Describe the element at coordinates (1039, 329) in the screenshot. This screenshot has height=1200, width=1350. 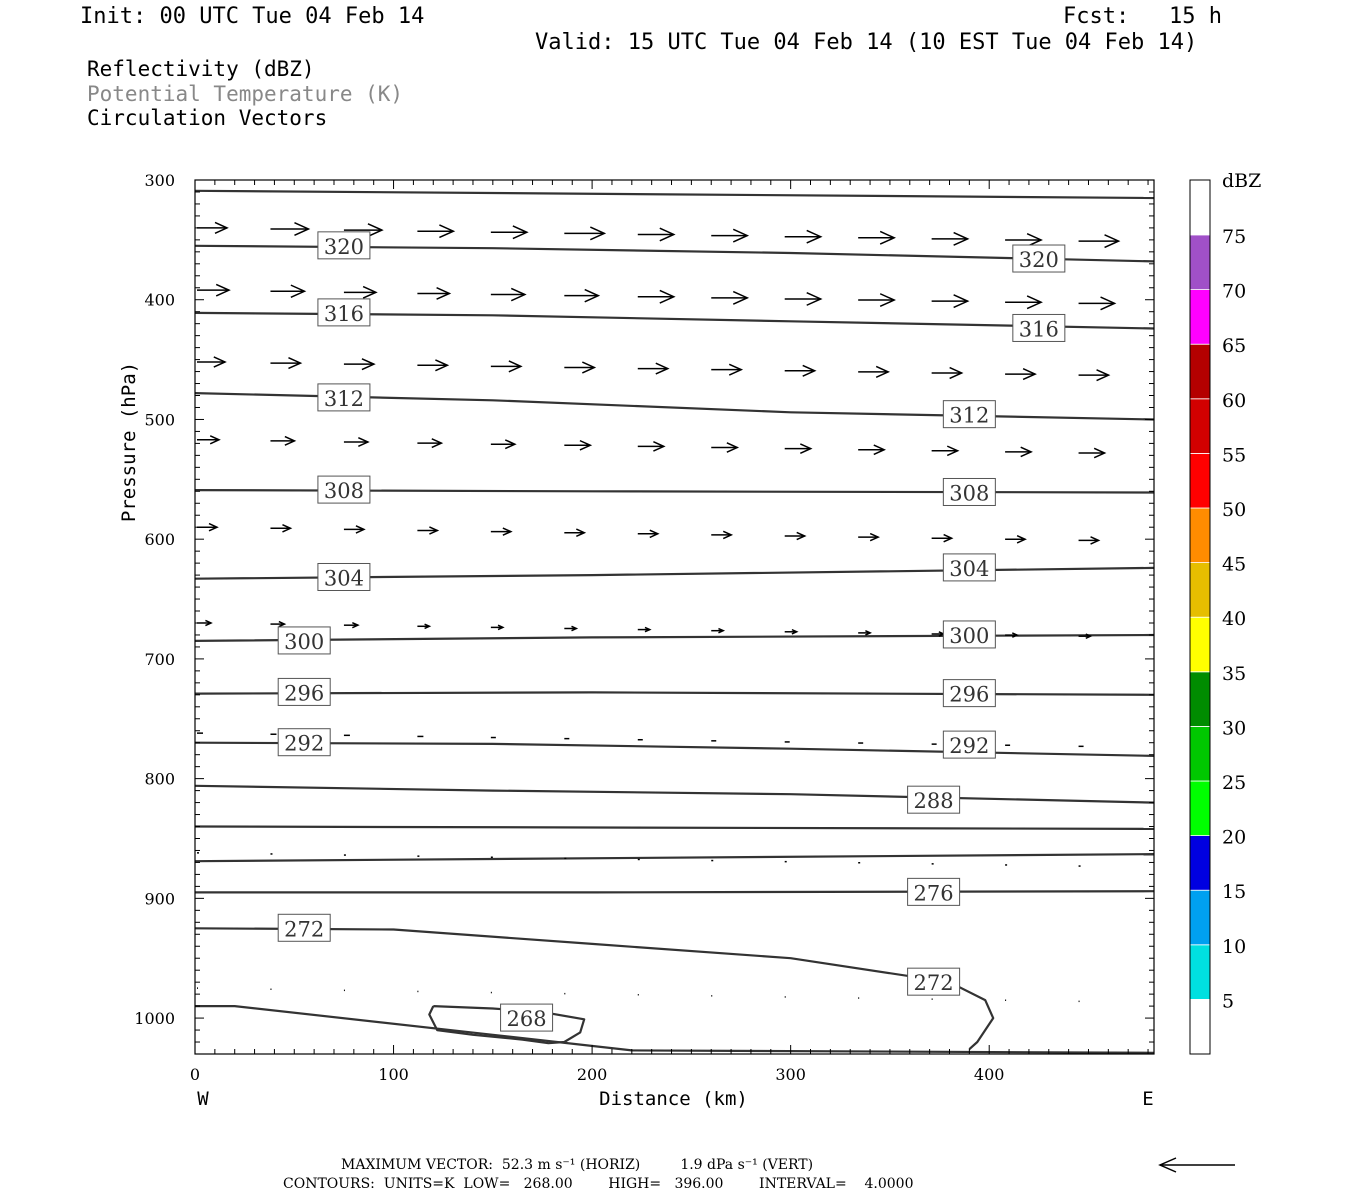
I see `contour-label-316: 316` at that location.